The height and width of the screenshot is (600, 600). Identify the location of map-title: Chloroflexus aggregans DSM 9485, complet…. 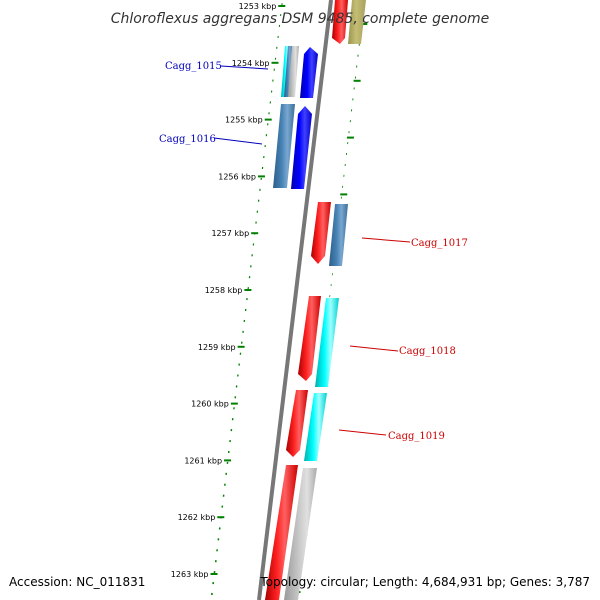
(300, 19).